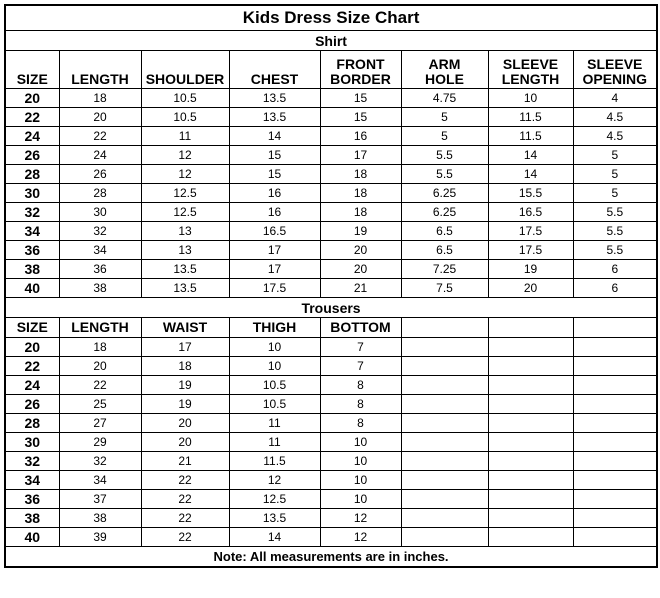  I want to click on trousers-header-size: SIZE, so click(32, 327).